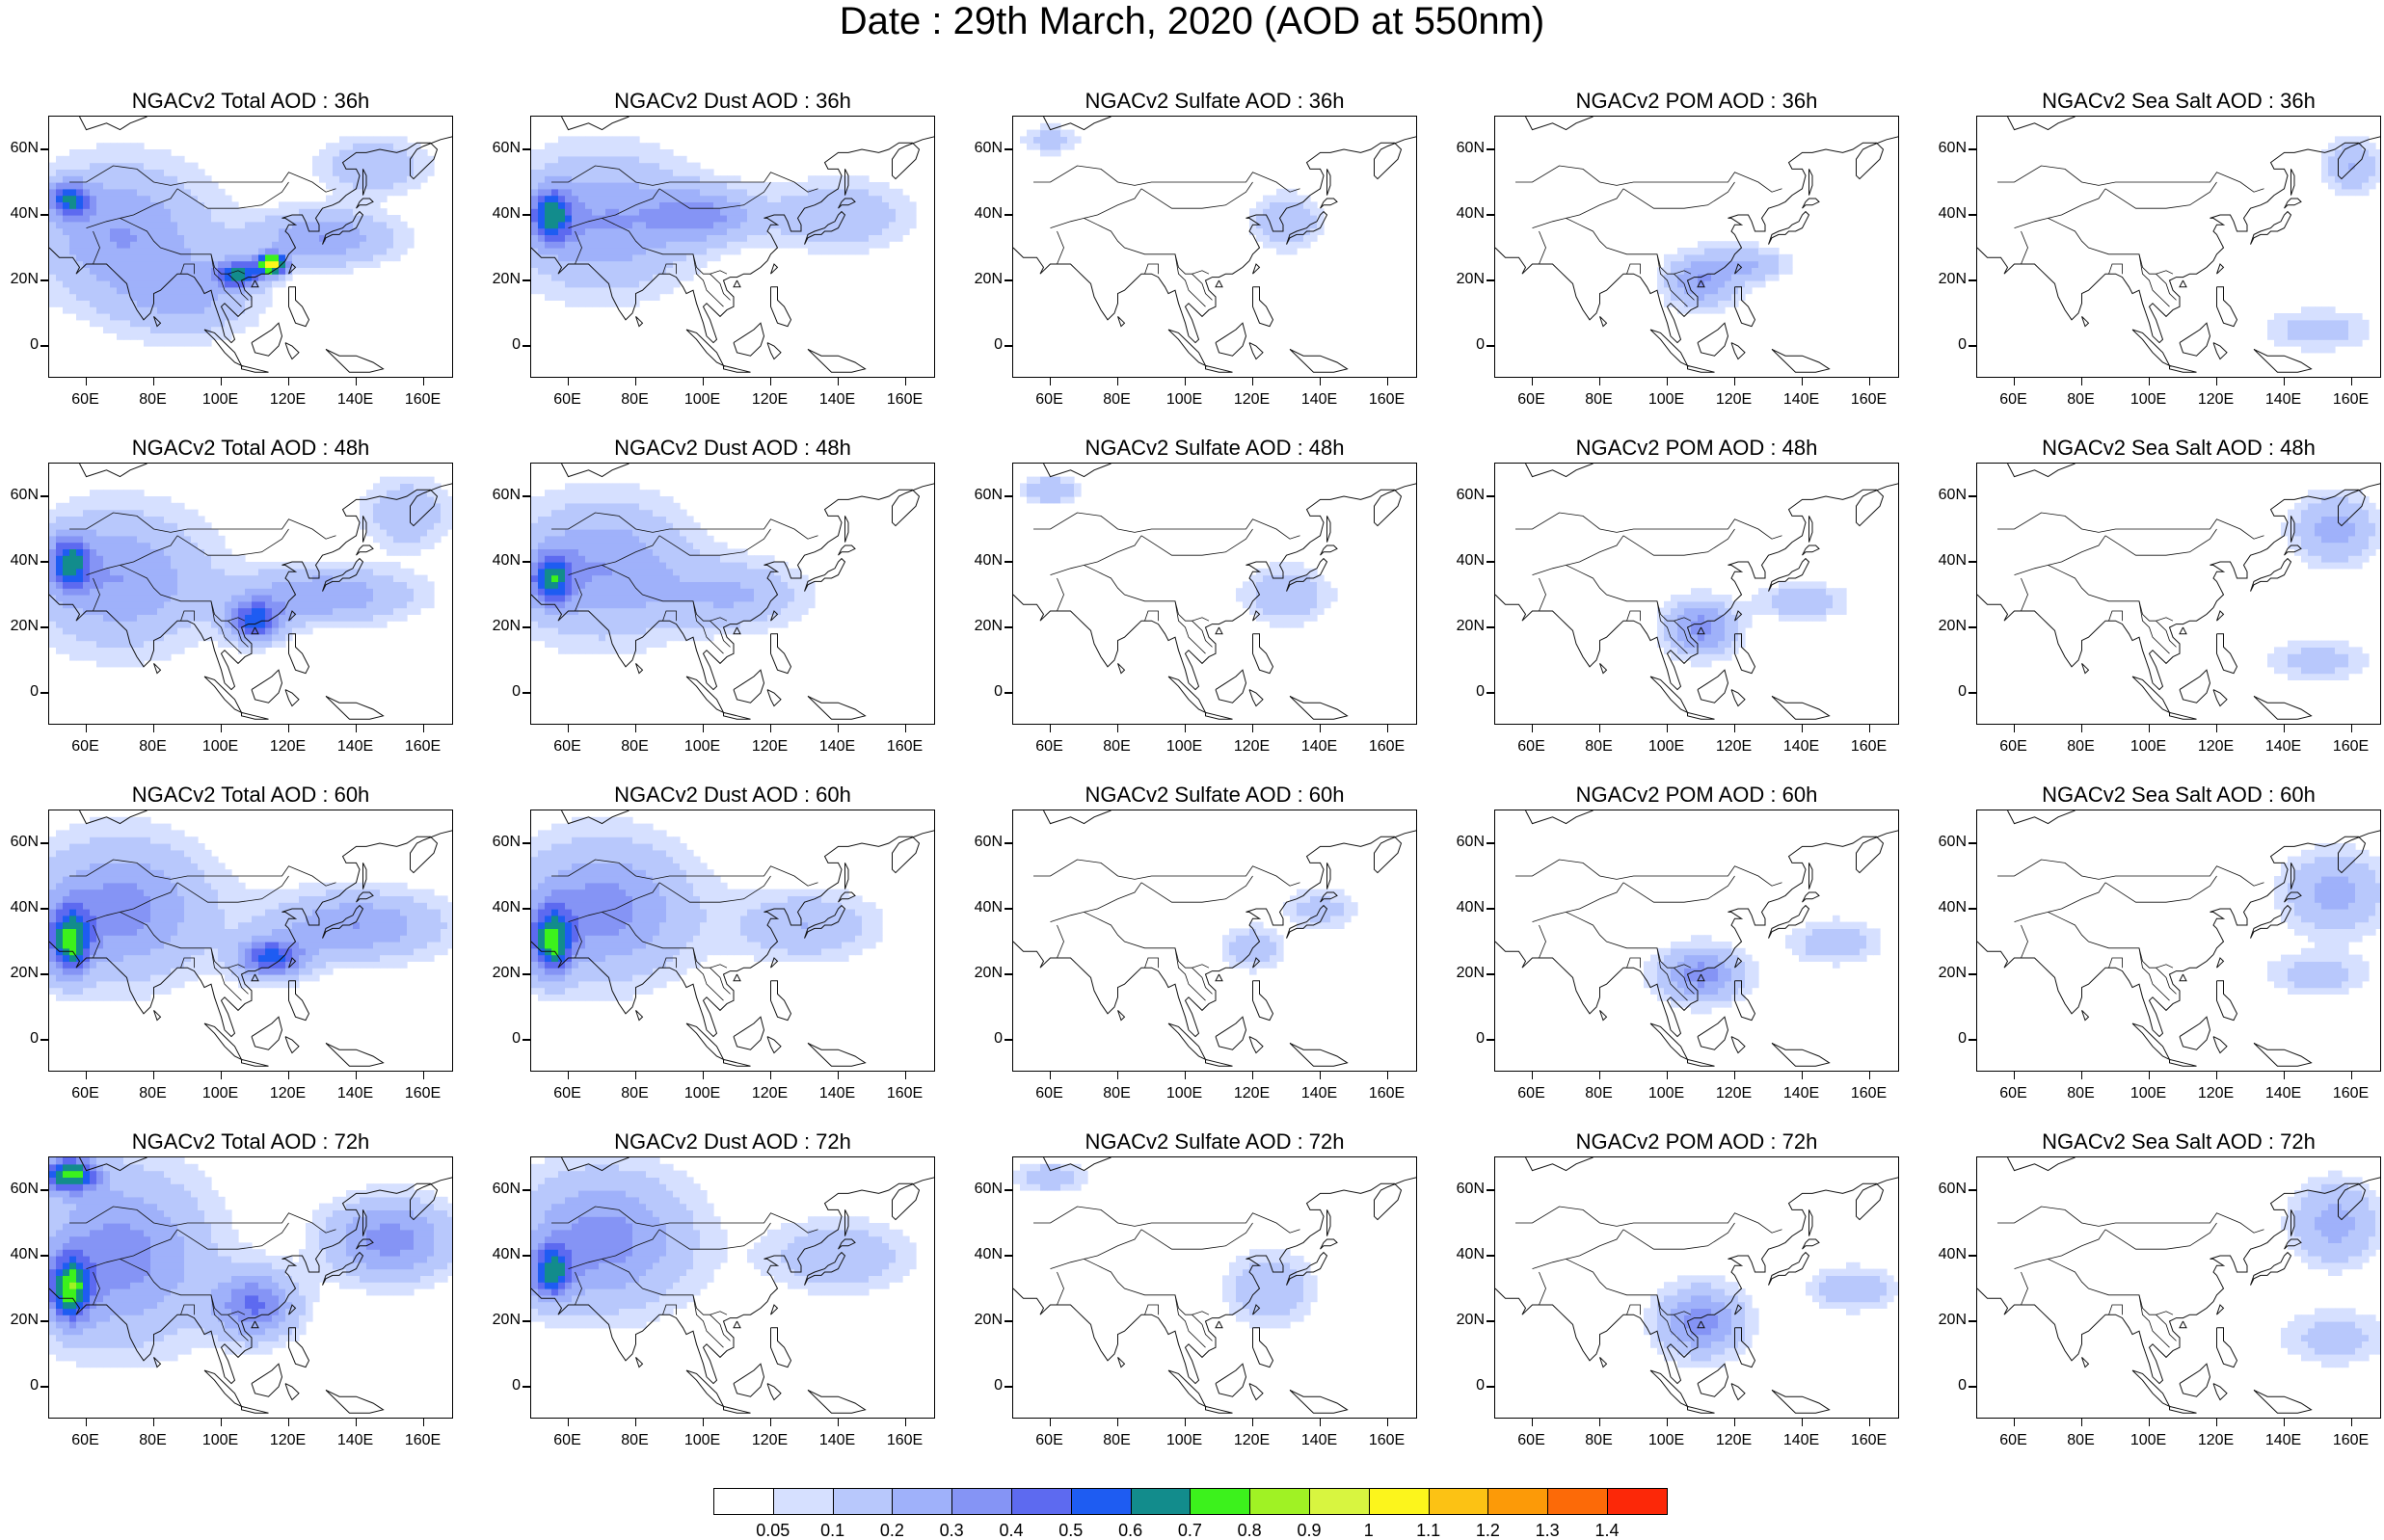 Image resolution: width=2384 pixels, height=1540 pixels. Describe the element at coordinates (1215, 594) in the screenshot. I see `aod-field-svg` at that location.